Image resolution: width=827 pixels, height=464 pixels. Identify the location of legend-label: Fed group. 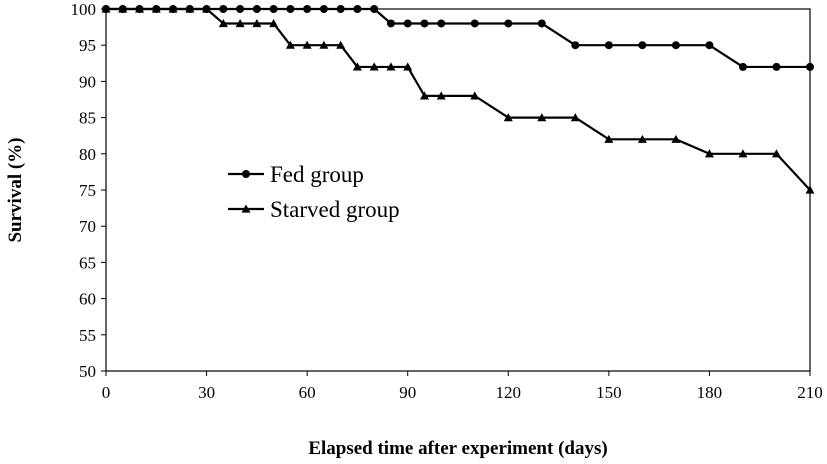
(317, 174).